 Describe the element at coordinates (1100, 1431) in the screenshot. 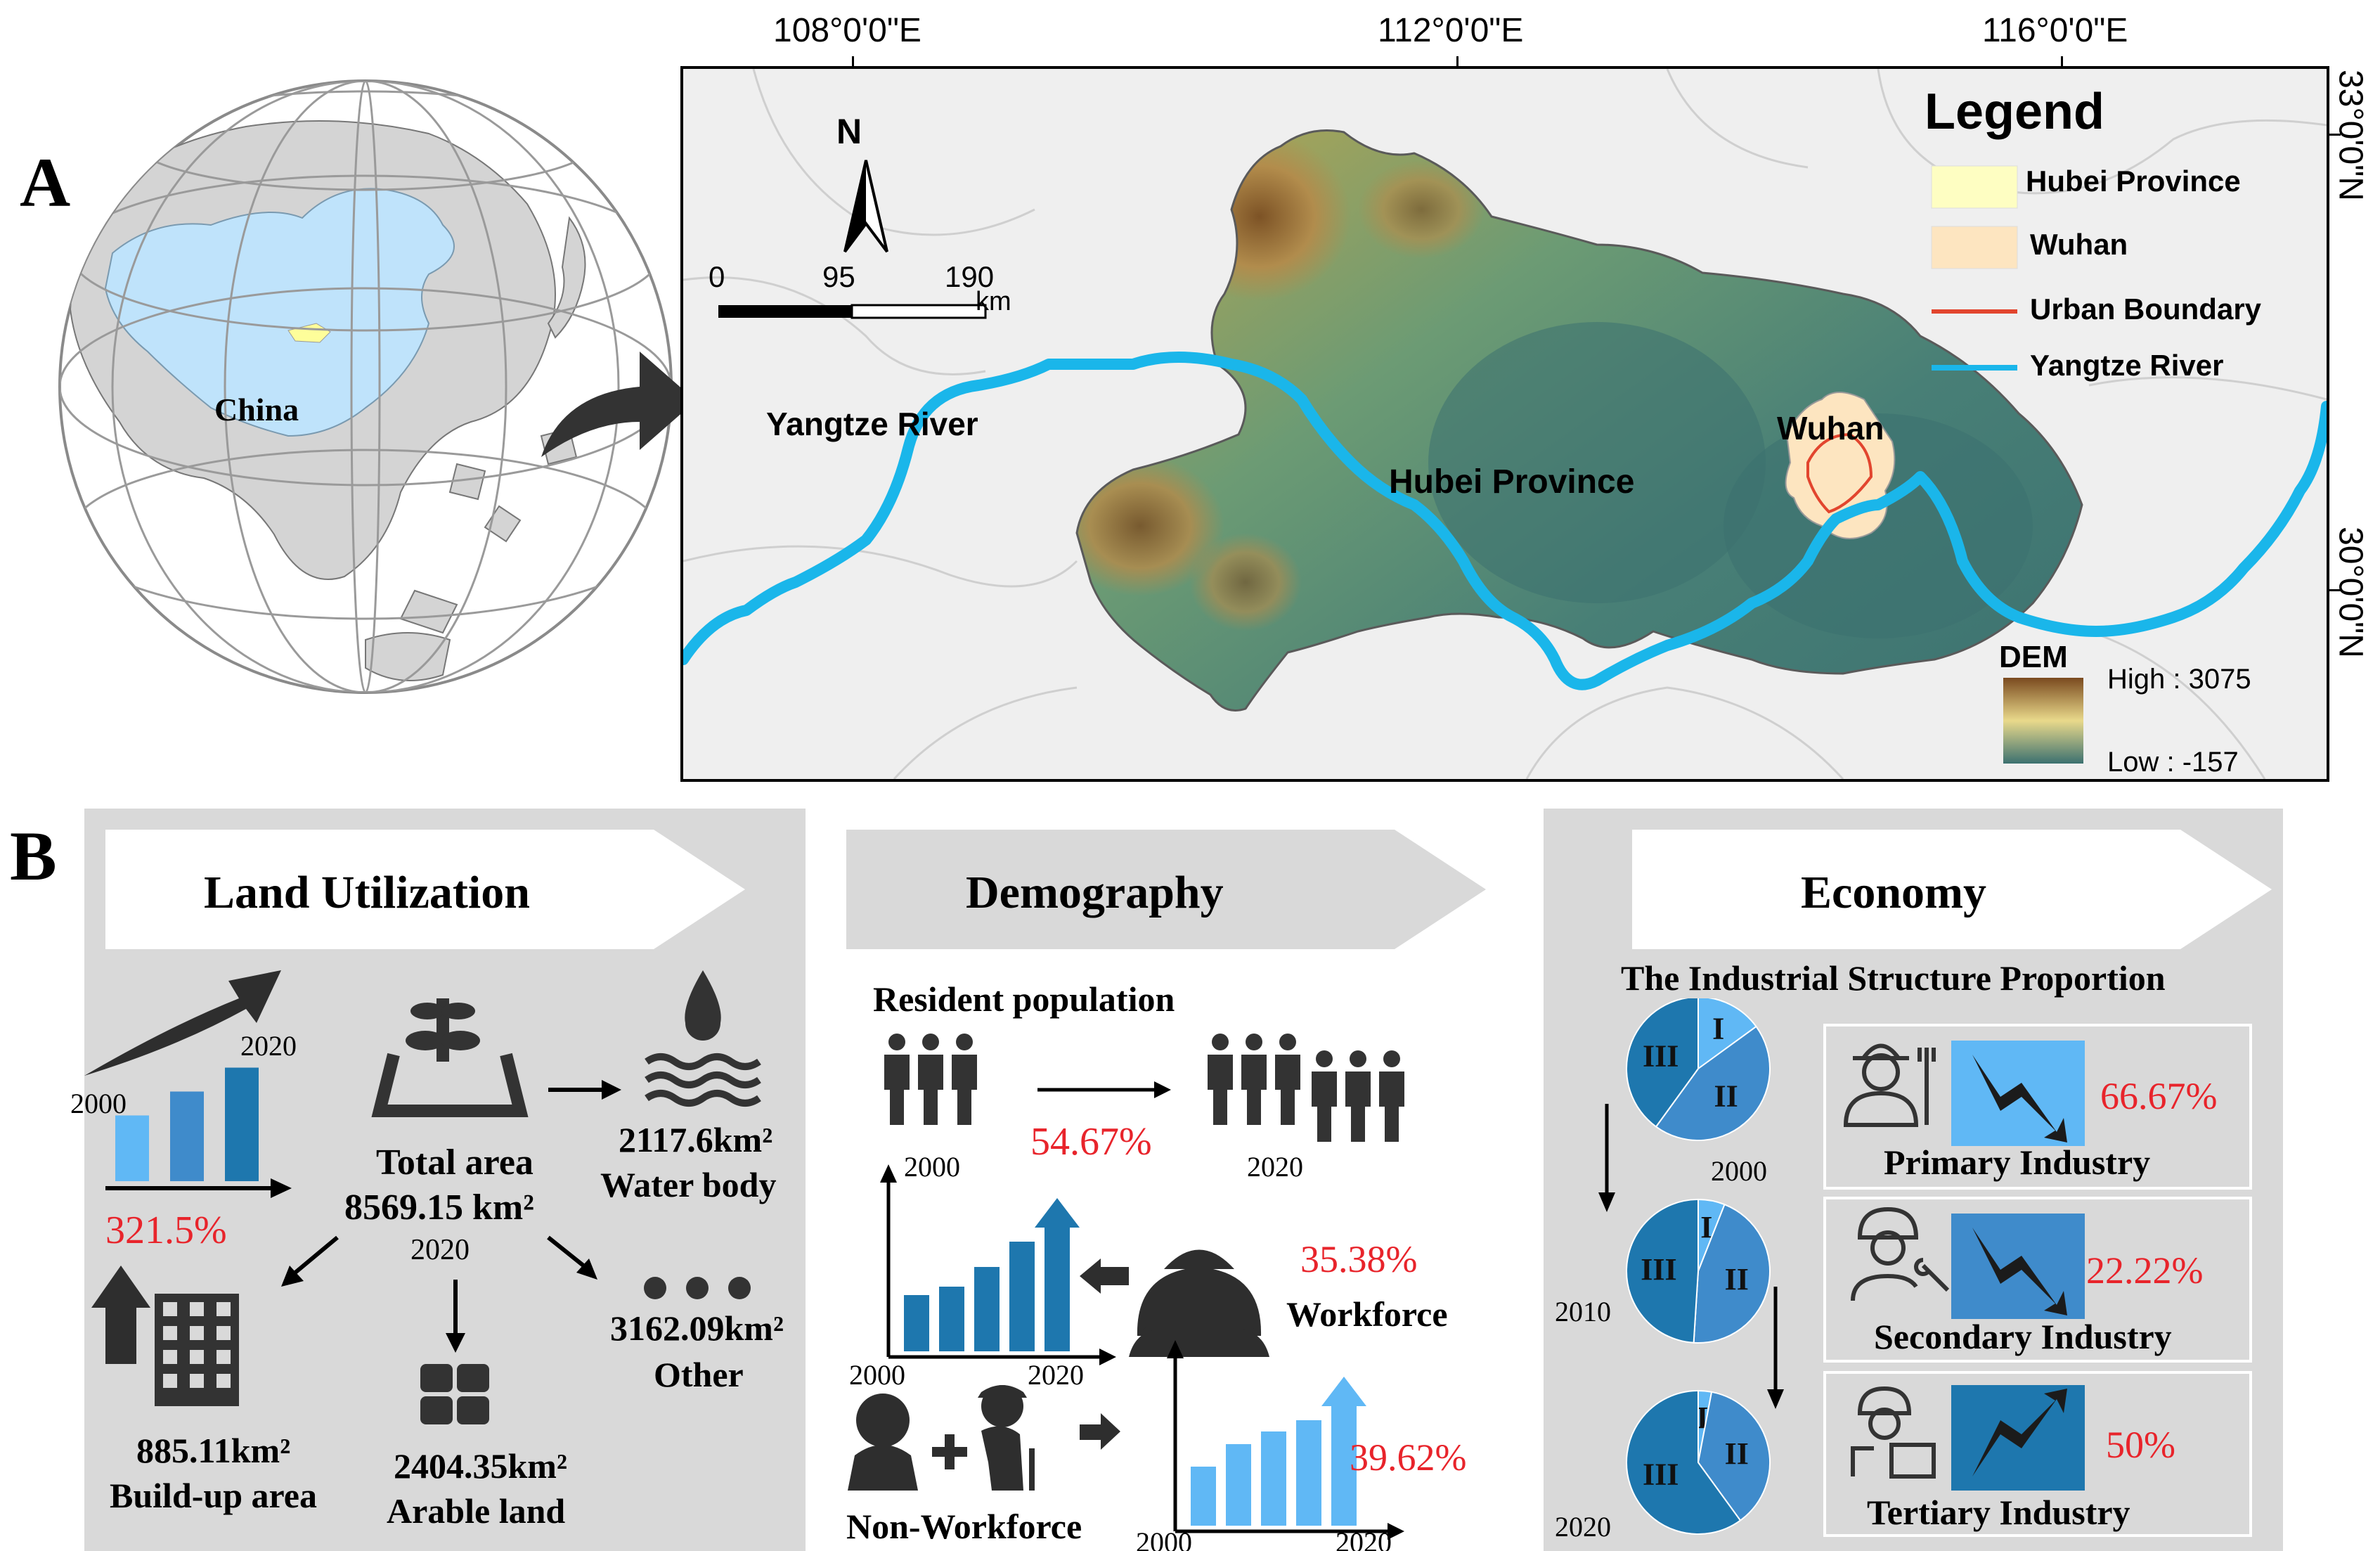

I see `nonworkforce-right-arrow` at that location.